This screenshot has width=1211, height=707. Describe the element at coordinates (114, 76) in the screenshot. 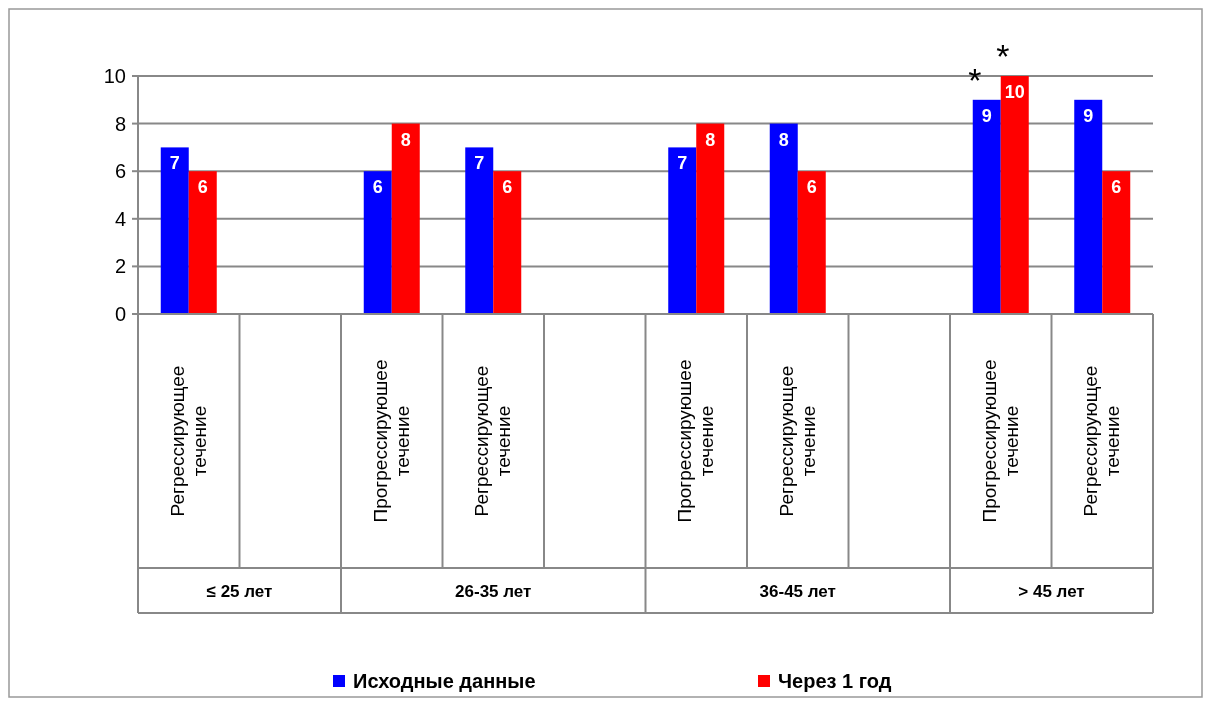

I see `y-tick-label: 10` at that location.